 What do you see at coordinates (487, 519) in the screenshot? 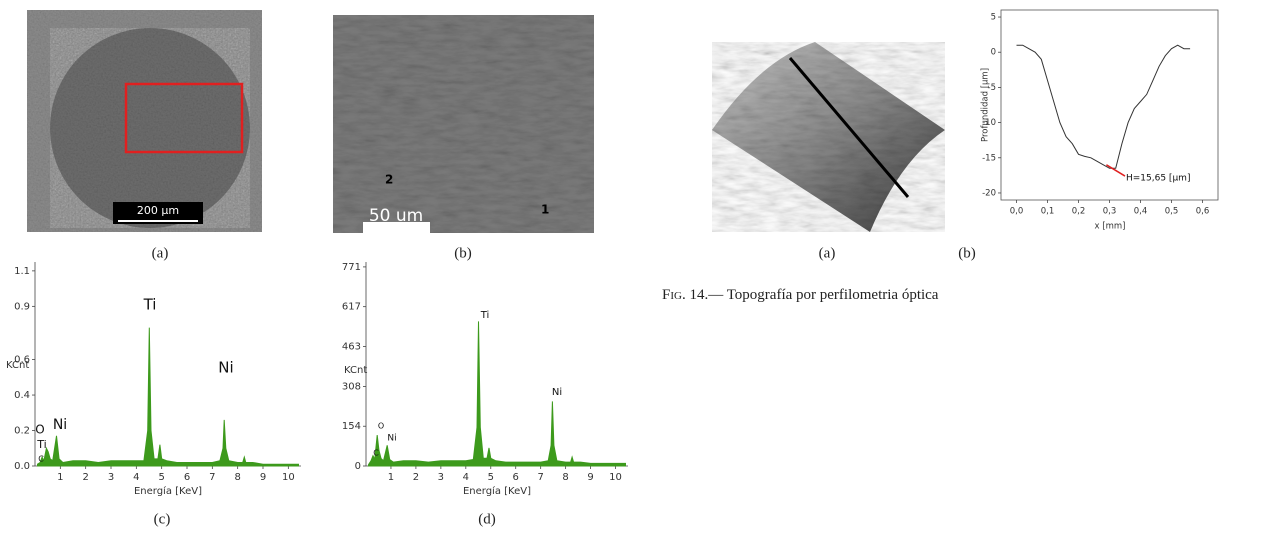
I see `caption: (d)` at bounding box center [487, 519].